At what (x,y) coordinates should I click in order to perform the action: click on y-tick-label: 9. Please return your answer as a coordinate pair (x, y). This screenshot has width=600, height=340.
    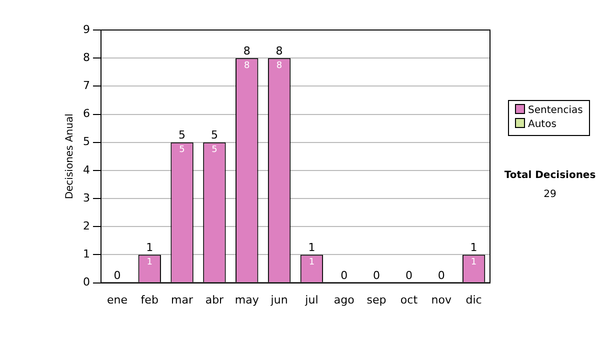
    Looking at the image, I should click on (86, 29).